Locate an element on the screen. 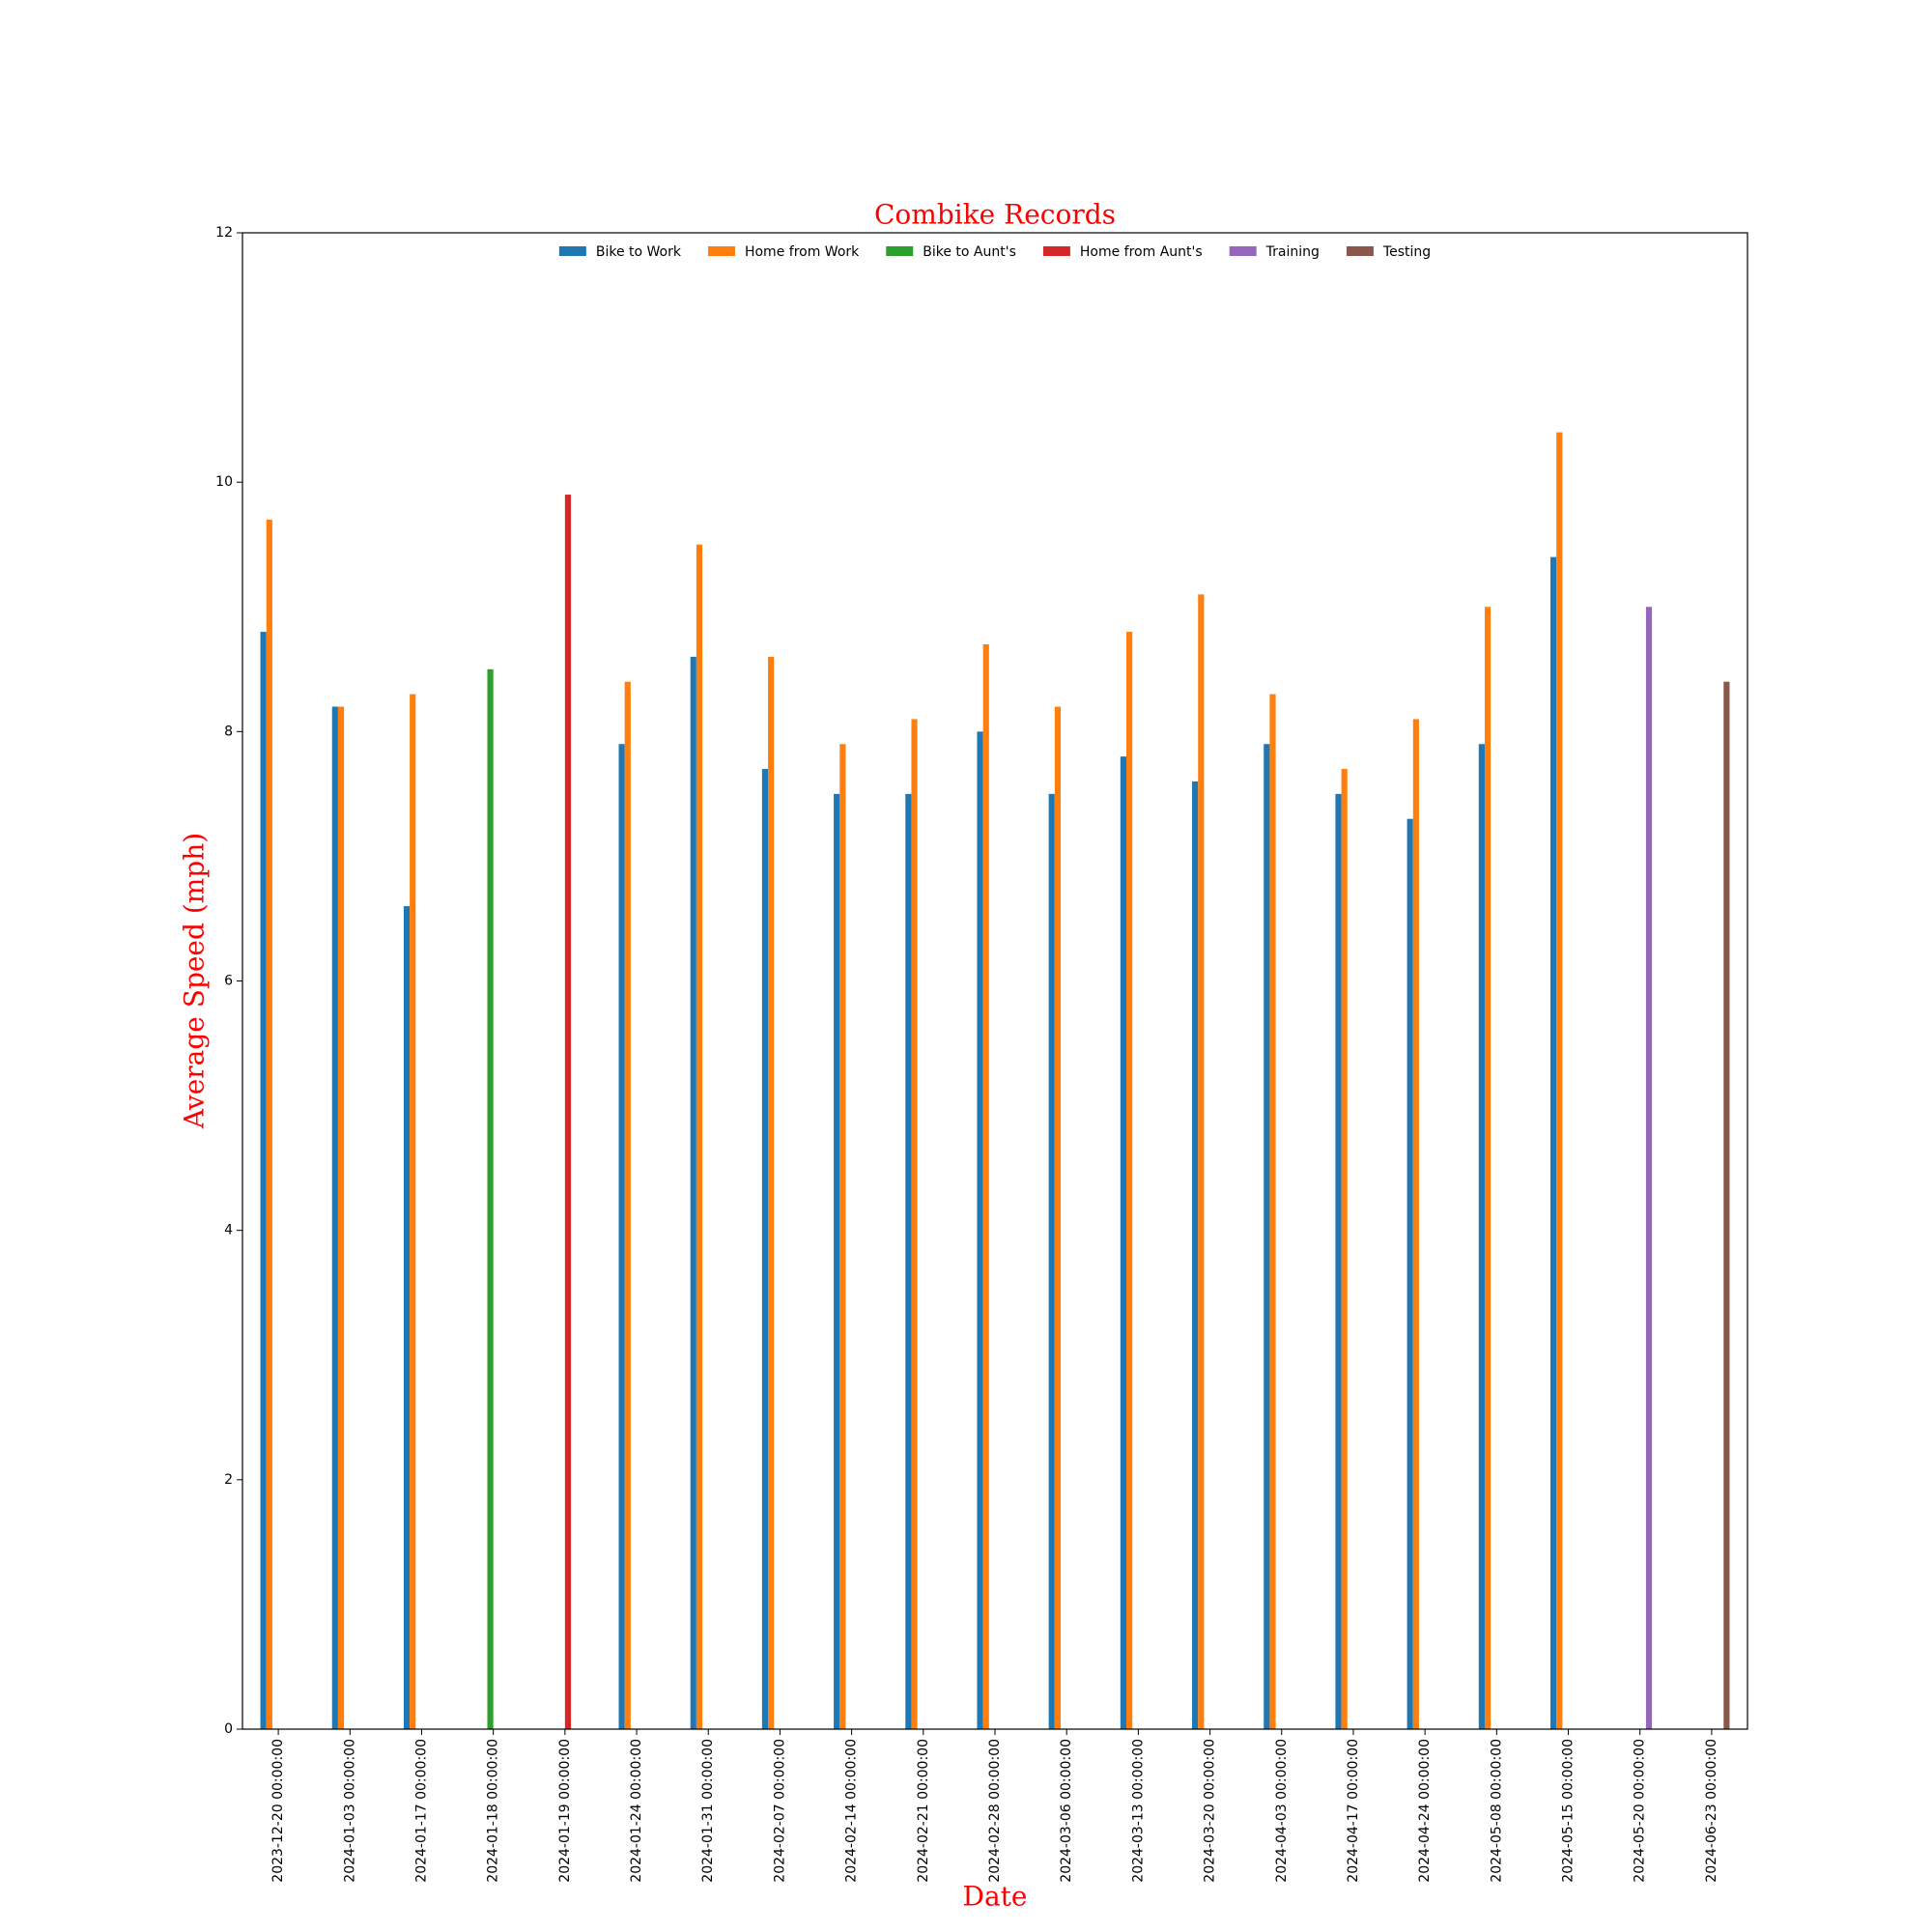  x-tick-label: 2024-03-06 00:00:00 is located at coordinates (1066, 1811).